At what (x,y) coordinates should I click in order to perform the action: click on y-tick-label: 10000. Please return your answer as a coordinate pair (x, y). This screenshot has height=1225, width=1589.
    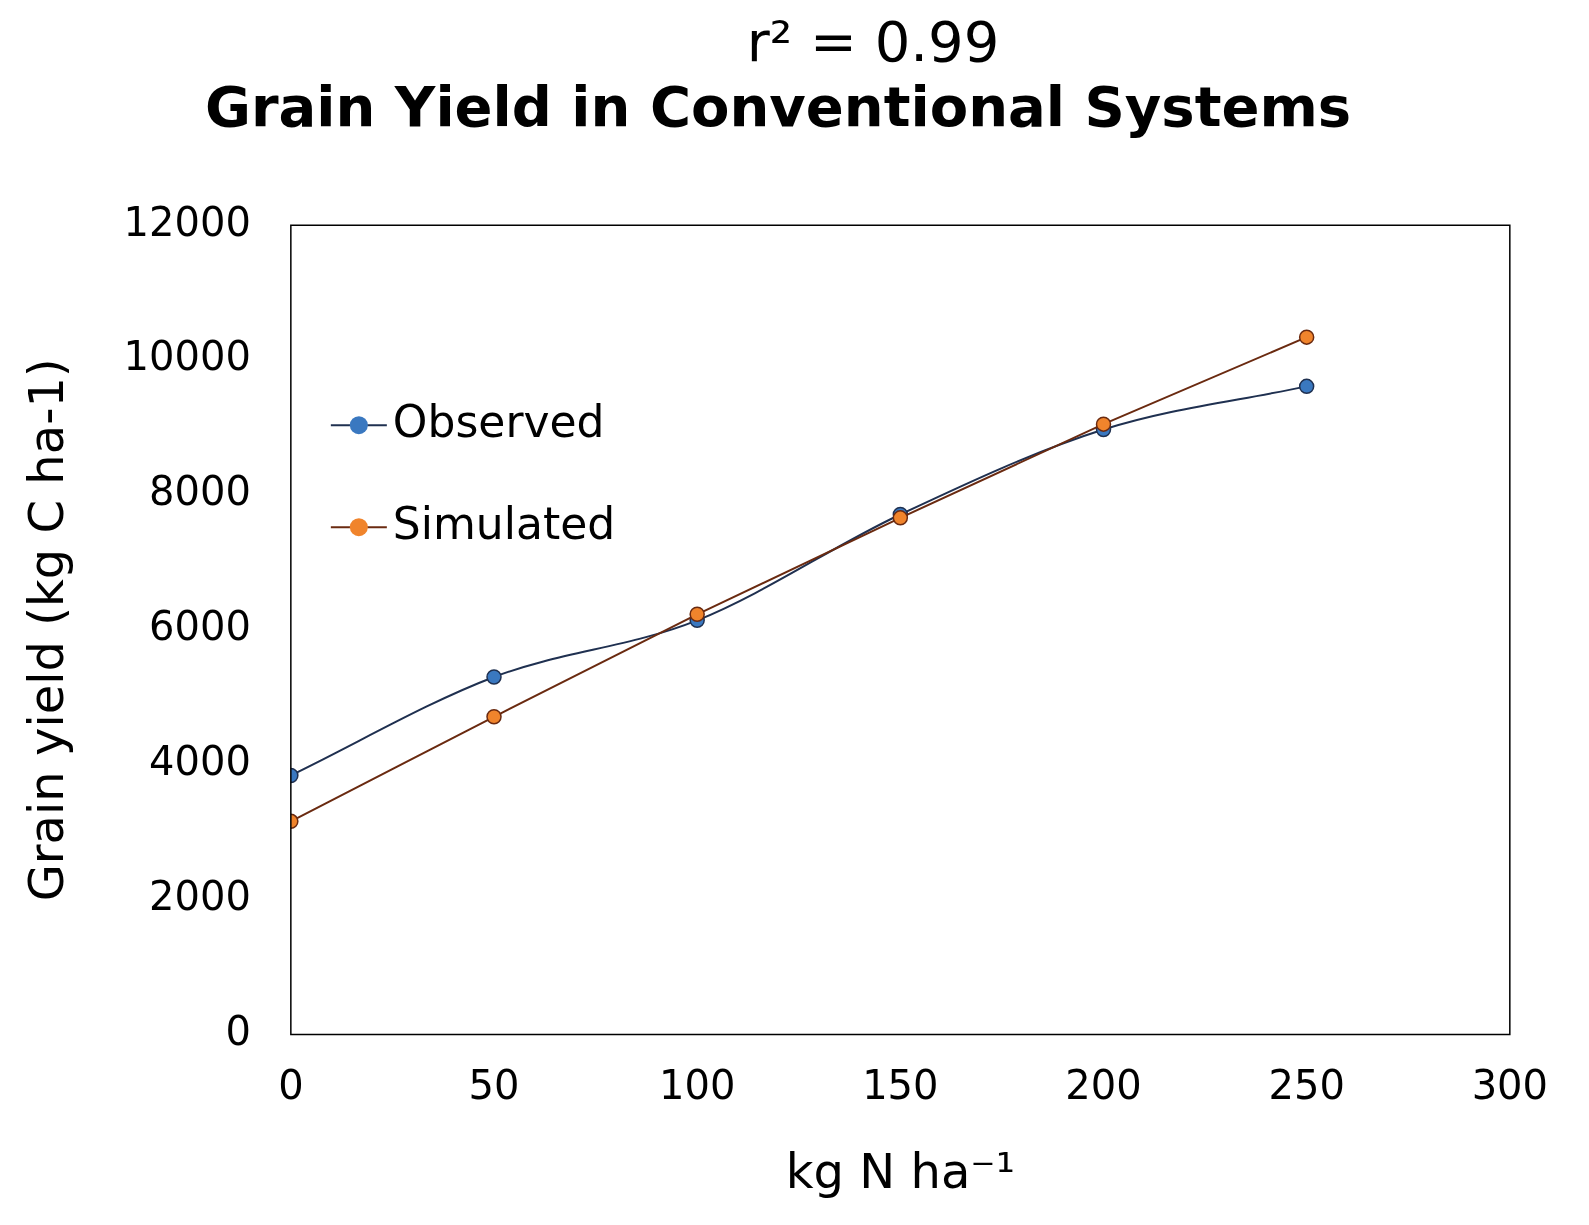
    Looking at the image, I should click on (187, 356).